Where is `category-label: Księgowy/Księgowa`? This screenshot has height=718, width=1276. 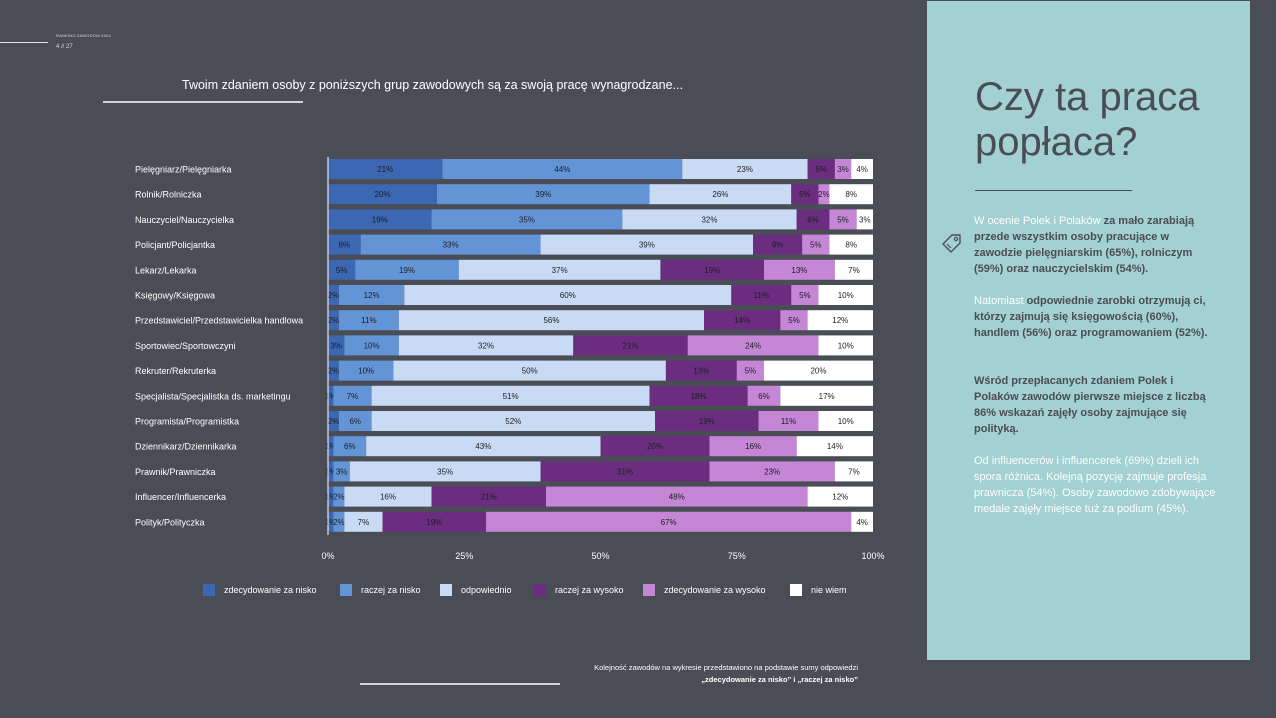 category-label: Księgowy/Księgowa is located at coordinates (175, 296).